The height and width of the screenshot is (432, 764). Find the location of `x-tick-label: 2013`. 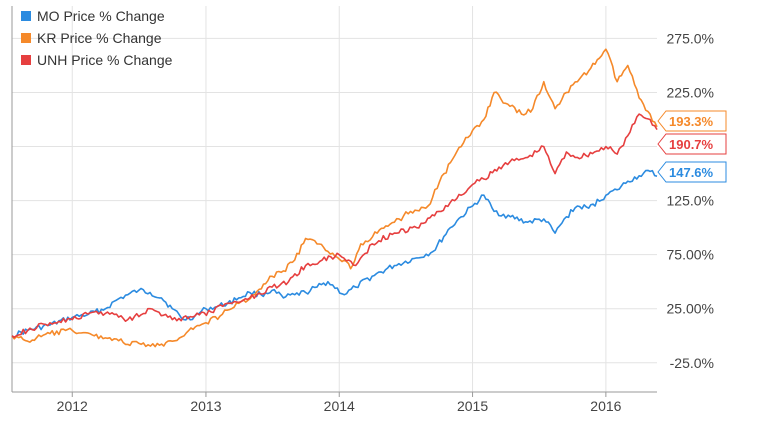

x-tick-label: 2013 is located at coordinates (205, 406).